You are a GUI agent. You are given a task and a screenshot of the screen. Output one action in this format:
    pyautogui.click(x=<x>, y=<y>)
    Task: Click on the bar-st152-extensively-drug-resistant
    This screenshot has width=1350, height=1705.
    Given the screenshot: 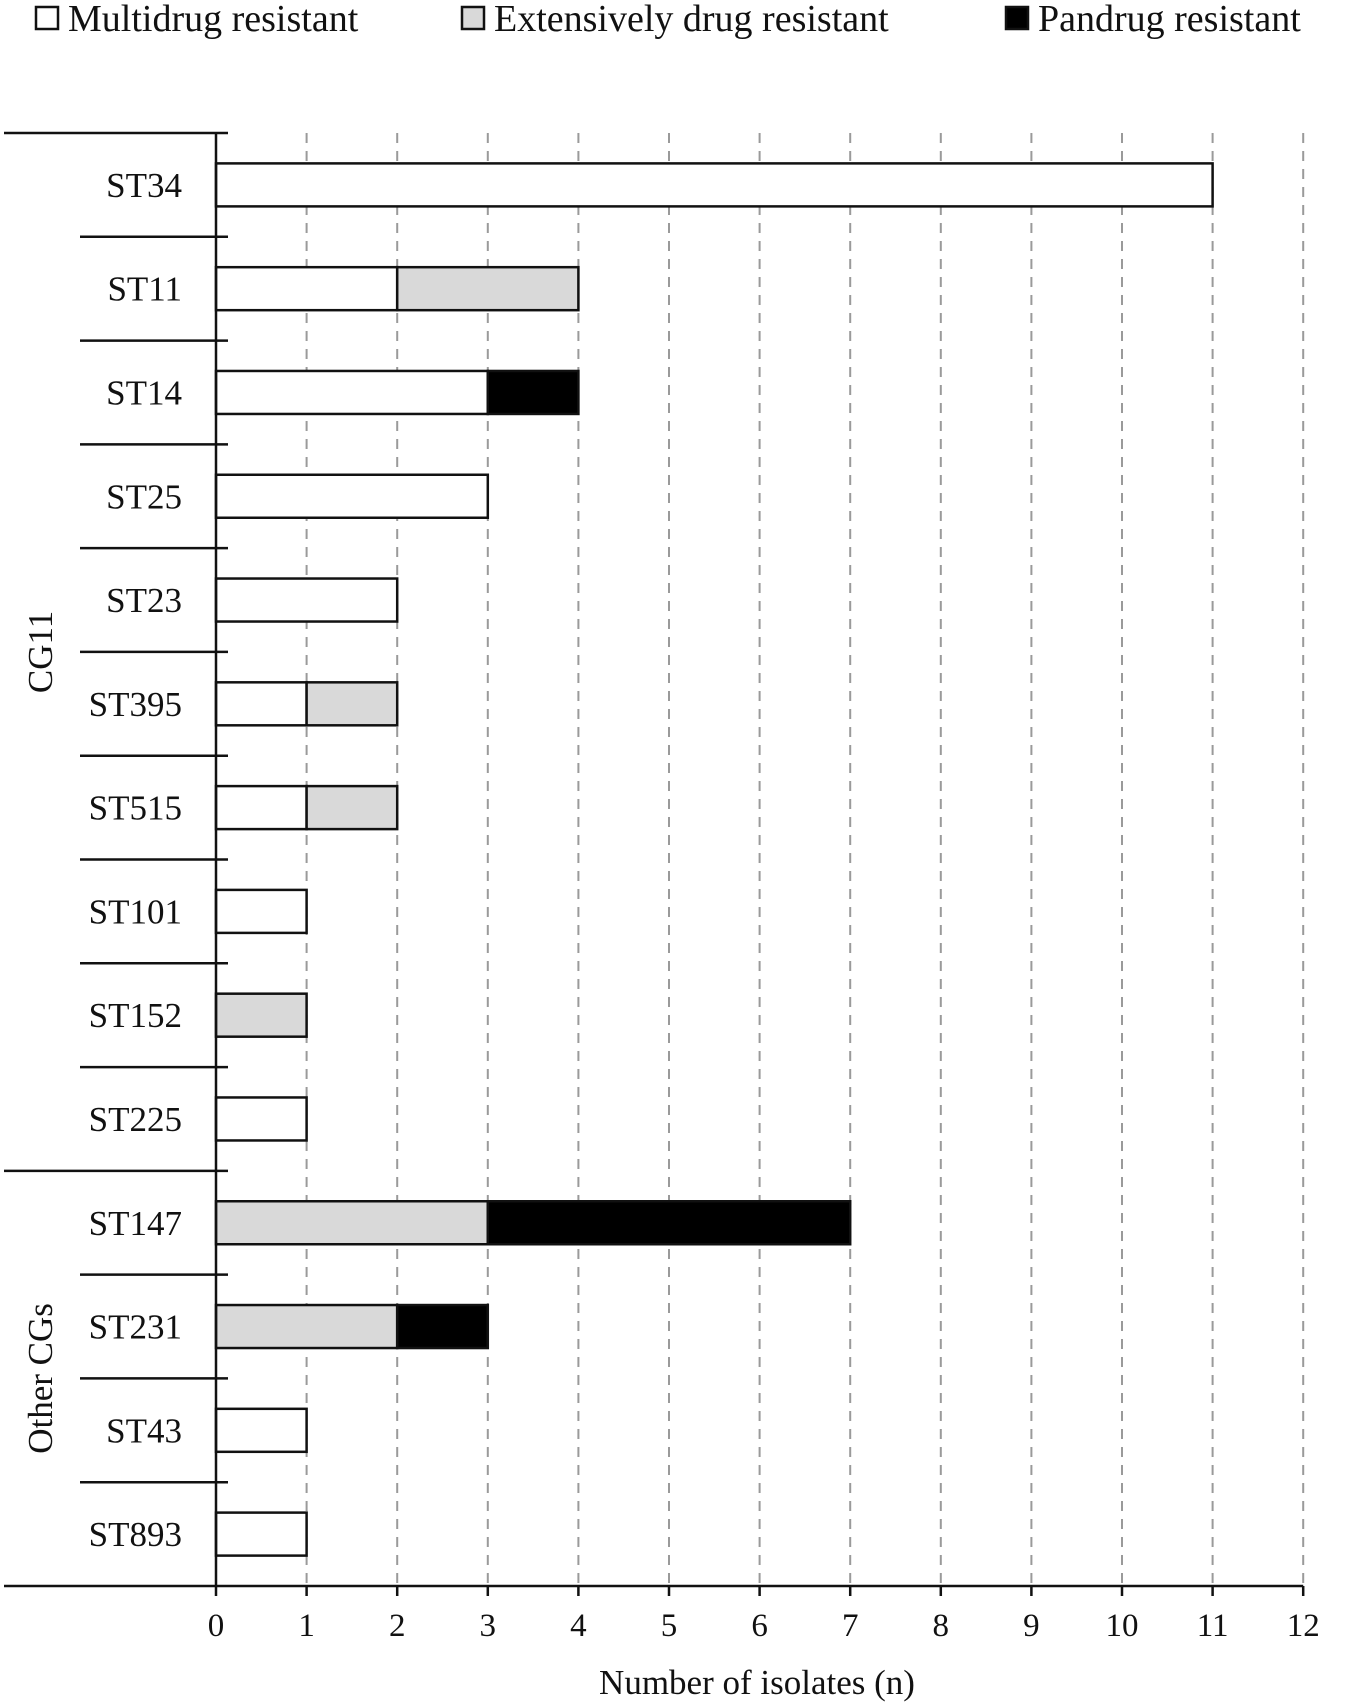 What is the action you would take?
    pyautogui.click(x=261, y=1015)
    